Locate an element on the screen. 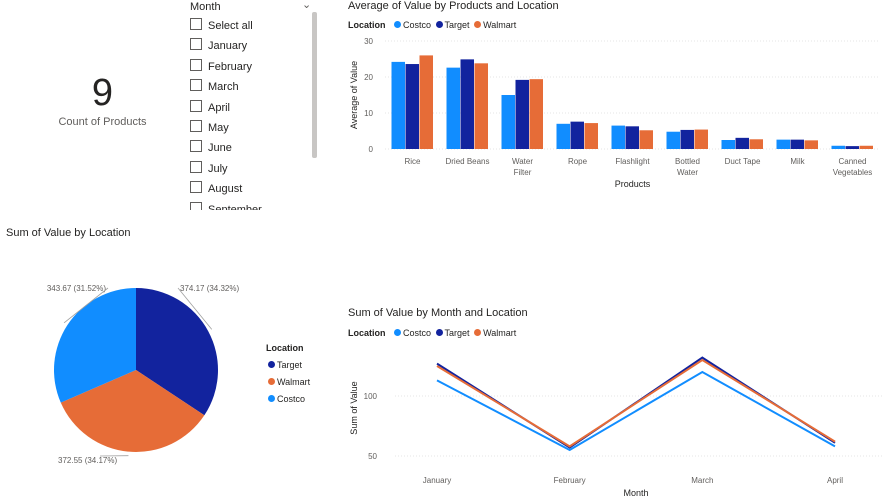  slicer-option-label: August is located at coordinates (225, 189).